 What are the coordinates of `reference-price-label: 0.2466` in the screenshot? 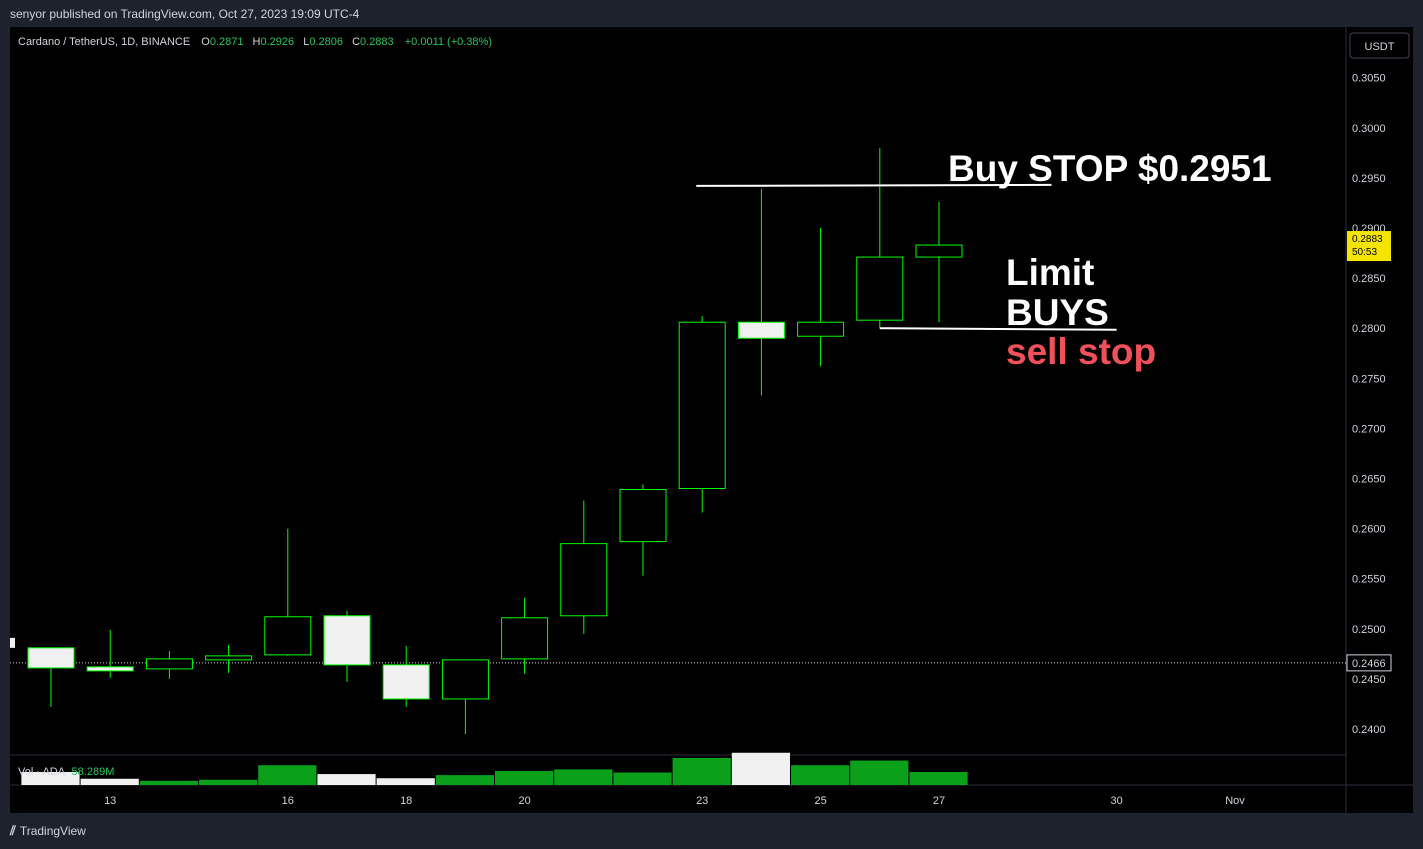 It's located at (1369, 664).